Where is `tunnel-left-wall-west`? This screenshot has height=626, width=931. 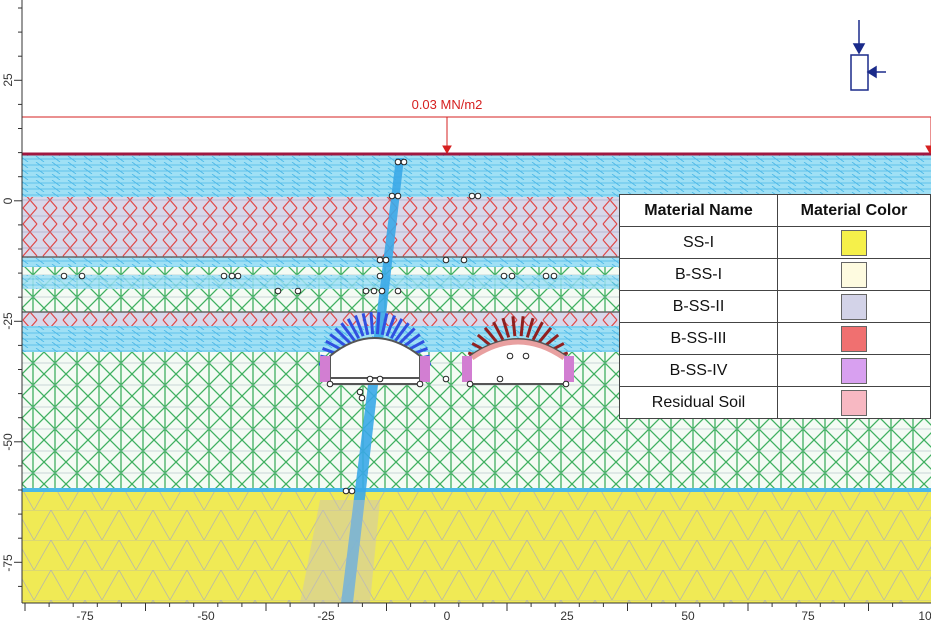
tunnel-left-wall-west is located at coordinates (325, 369).